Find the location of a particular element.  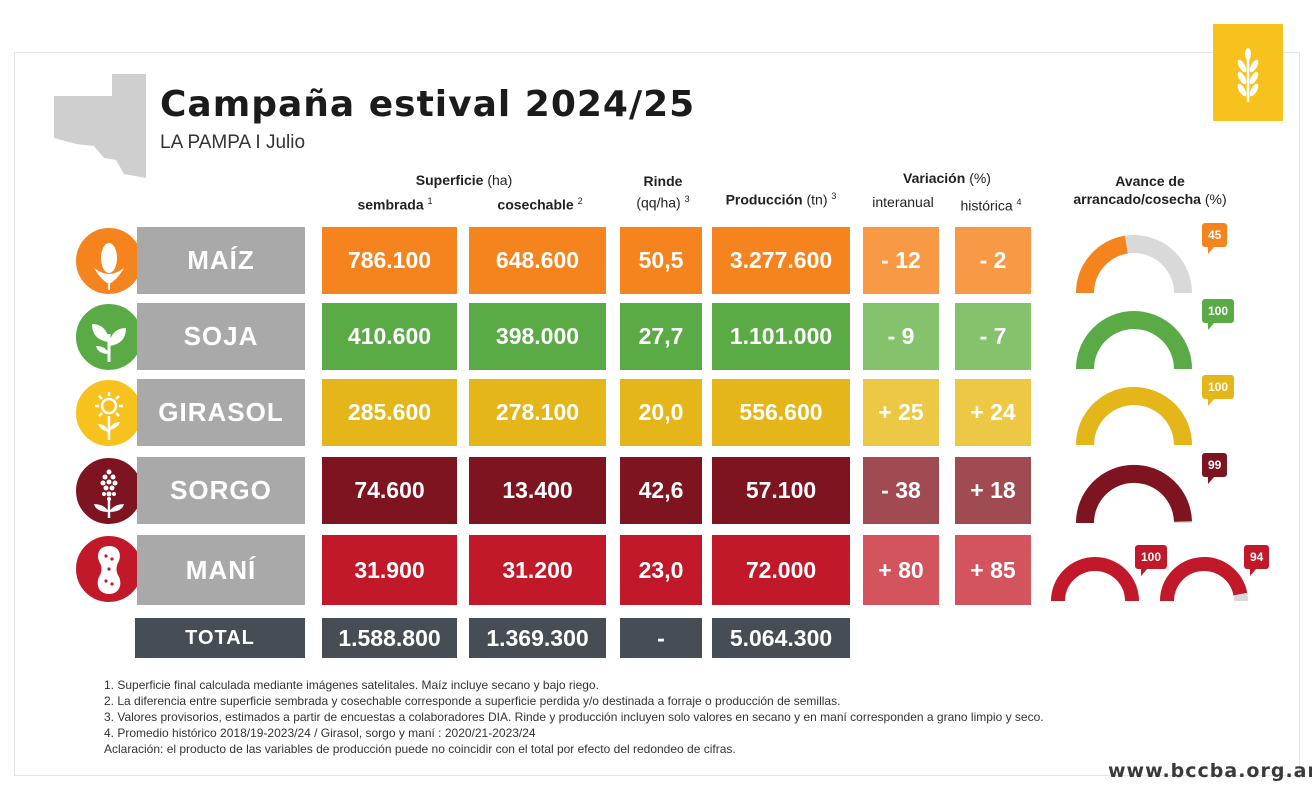

total-produccion: 5.064.300 is located at coordinates (781, 638).